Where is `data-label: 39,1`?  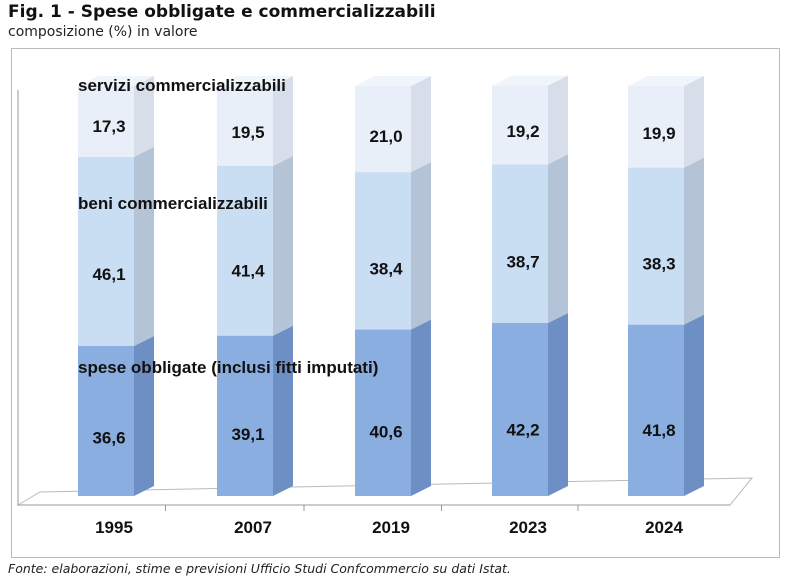 data-label: 39,1 is located at coordinates (247, 434).